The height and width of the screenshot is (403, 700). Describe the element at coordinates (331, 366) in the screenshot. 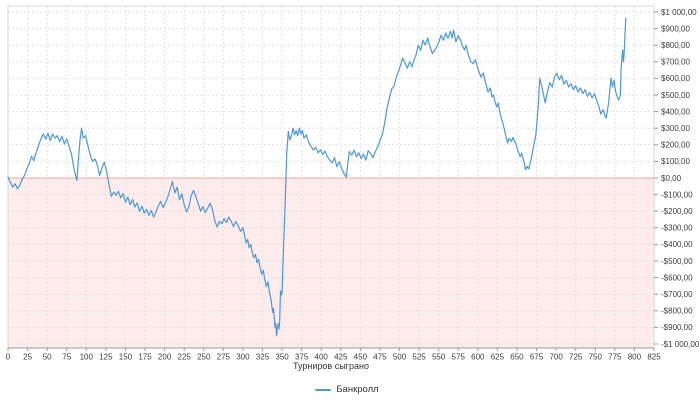

I see `x-axis-title: Турниров сыграно` at that location.